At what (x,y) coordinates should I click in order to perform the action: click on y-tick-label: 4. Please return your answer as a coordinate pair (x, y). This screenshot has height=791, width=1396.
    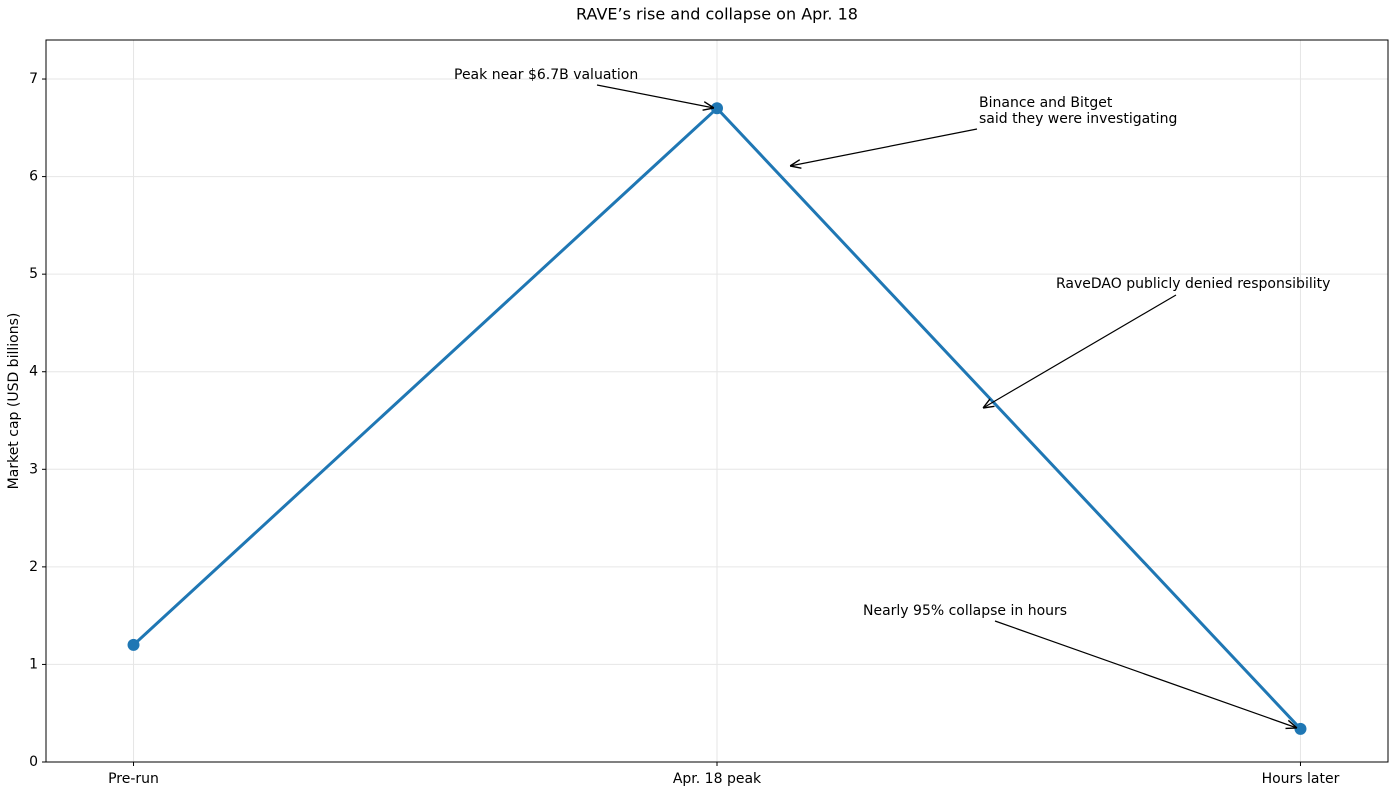
    Looking at the image, I should click on (33, 372).